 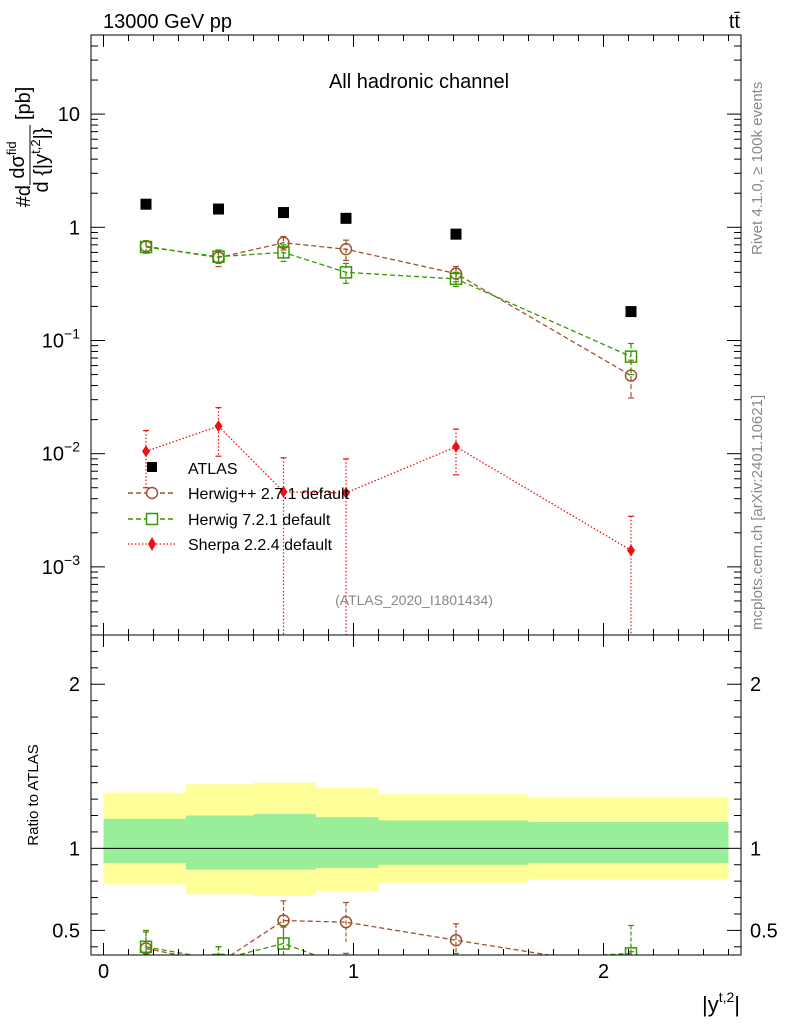 What do you see at coordinates (737, 1004) in the screenshot?
I see `x-label-end: |` at bounding box center [737, 1004].